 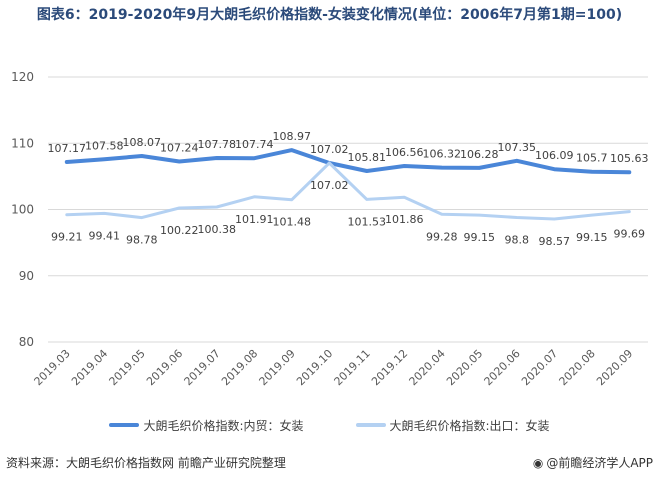 I want to click on weibo-icon: ◉, so click(x=538, y=462).